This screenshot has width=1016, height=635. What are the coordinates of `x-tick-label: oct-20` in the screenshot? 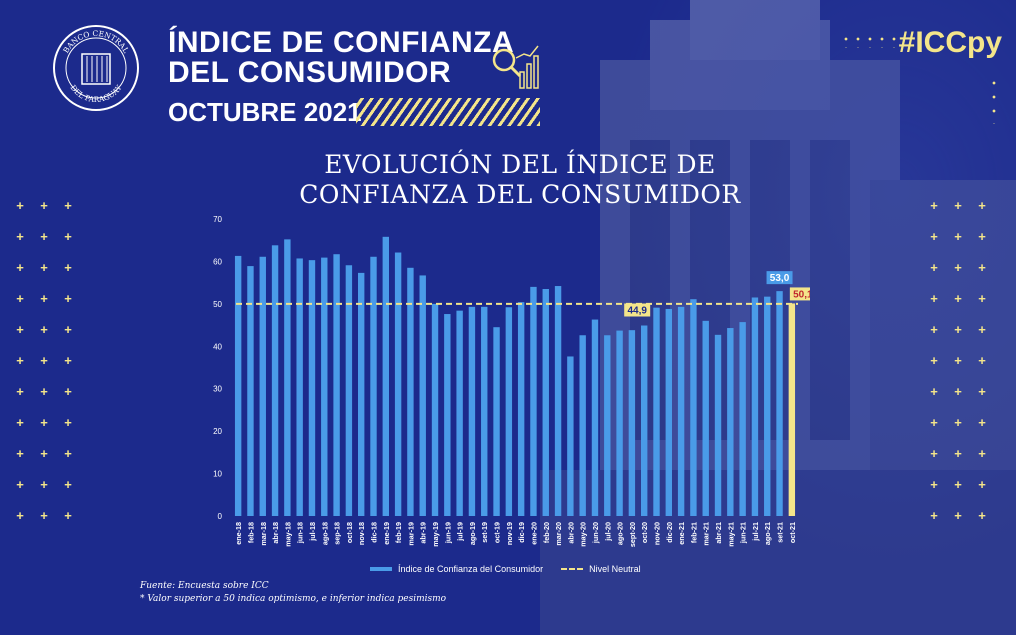 It's located at (644, 532).